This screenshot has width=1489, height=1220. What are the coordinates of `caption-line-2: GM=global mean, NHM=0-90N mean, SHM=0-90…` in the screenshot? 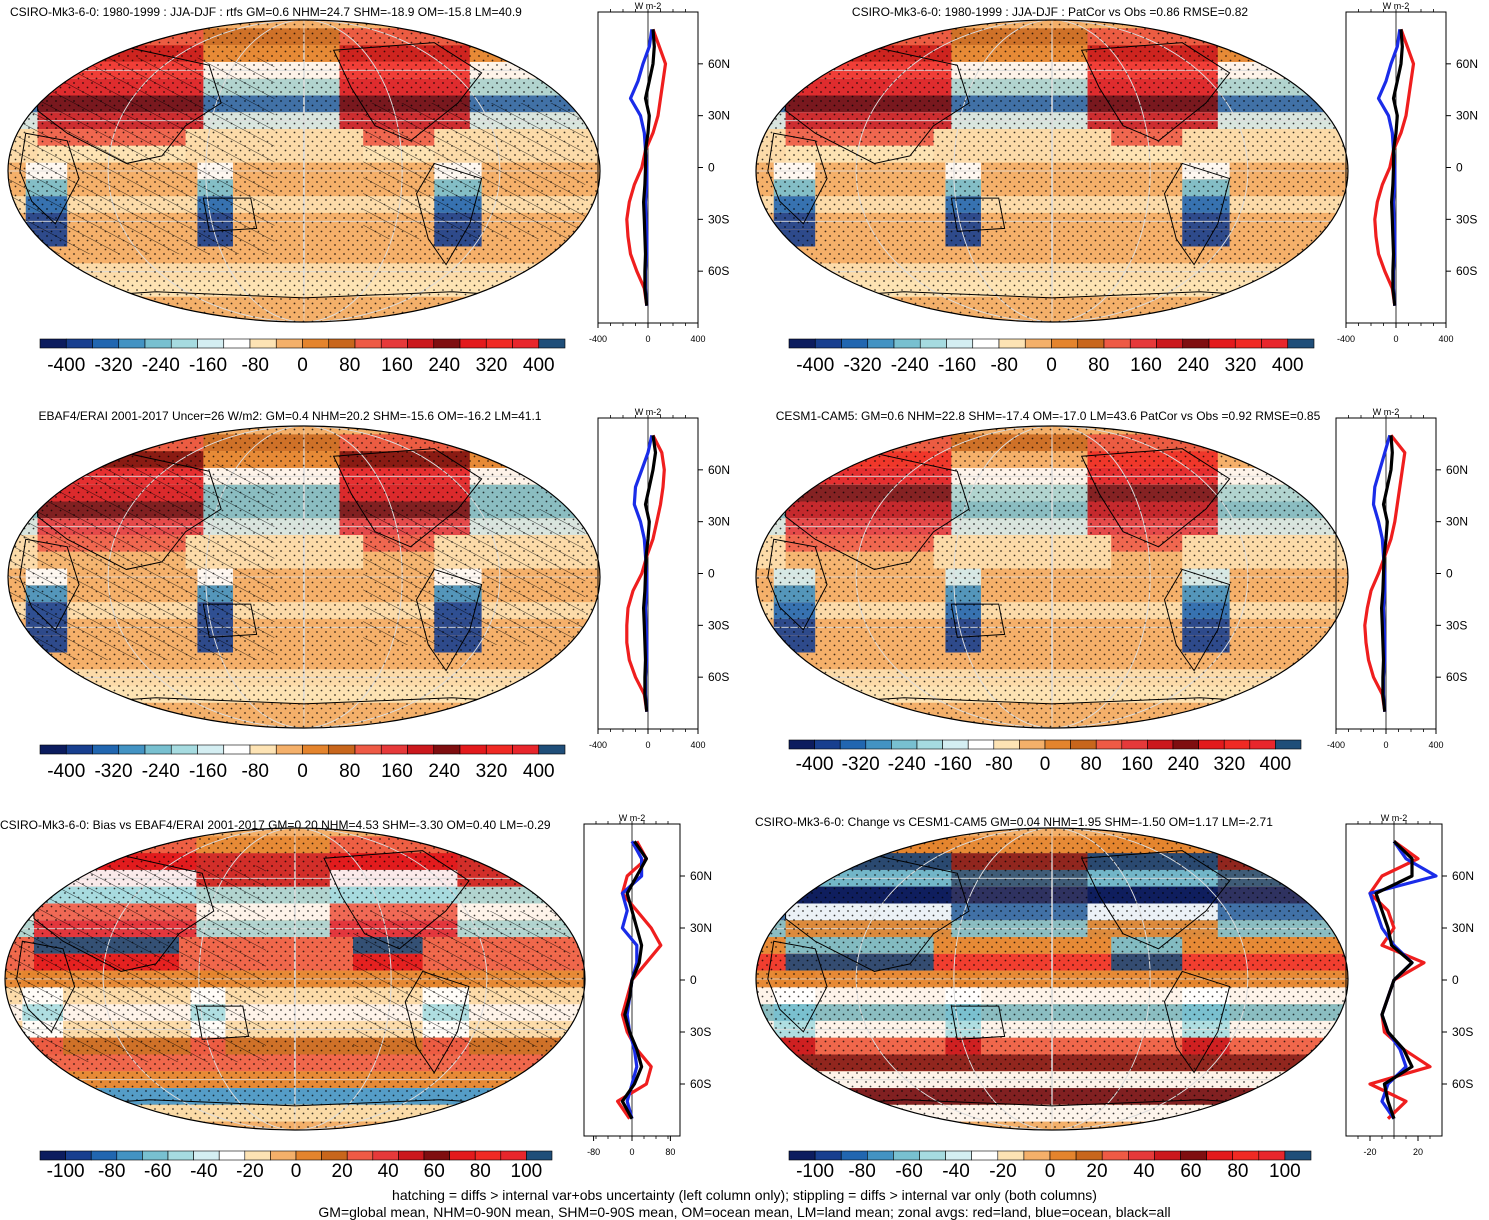 It's located at (744, 1212).